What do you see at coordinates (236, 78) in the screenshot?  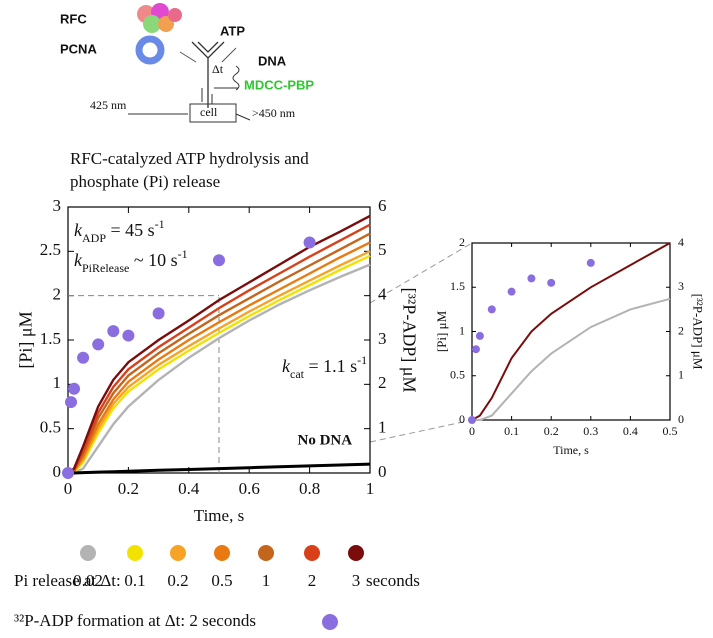 I see `dna-icon` at bounding box center [236, 78].